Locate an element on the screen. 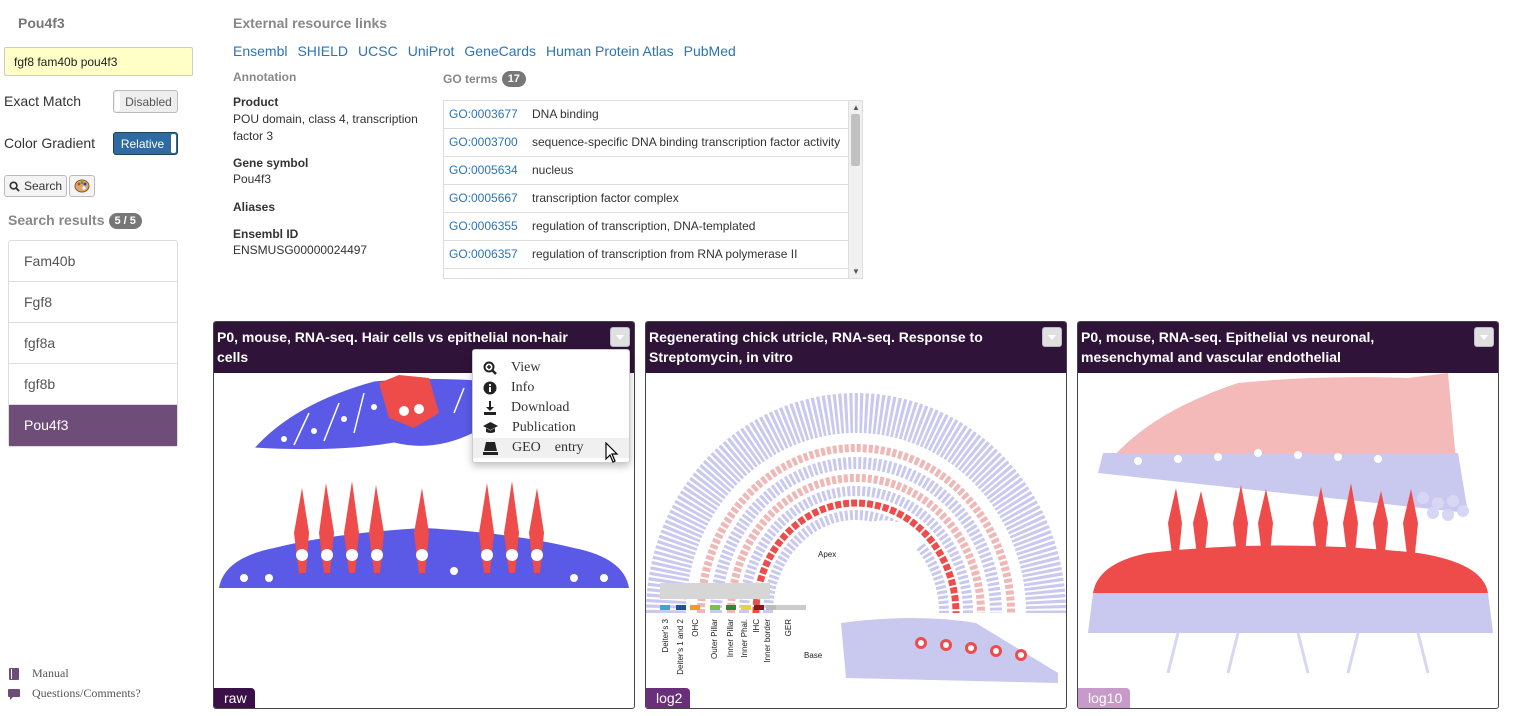 This screenshot has height=716, width=1521. menu-item-view: View is located at coordinates (551, 368).